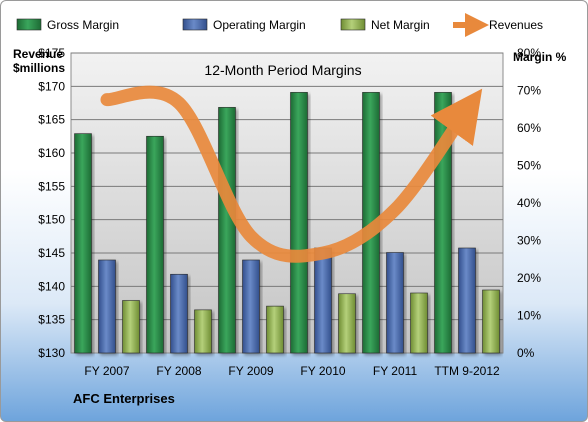 The image size is (588, 422). I want to click on left-axis-label-line1: Revenue, so click(38, 54).